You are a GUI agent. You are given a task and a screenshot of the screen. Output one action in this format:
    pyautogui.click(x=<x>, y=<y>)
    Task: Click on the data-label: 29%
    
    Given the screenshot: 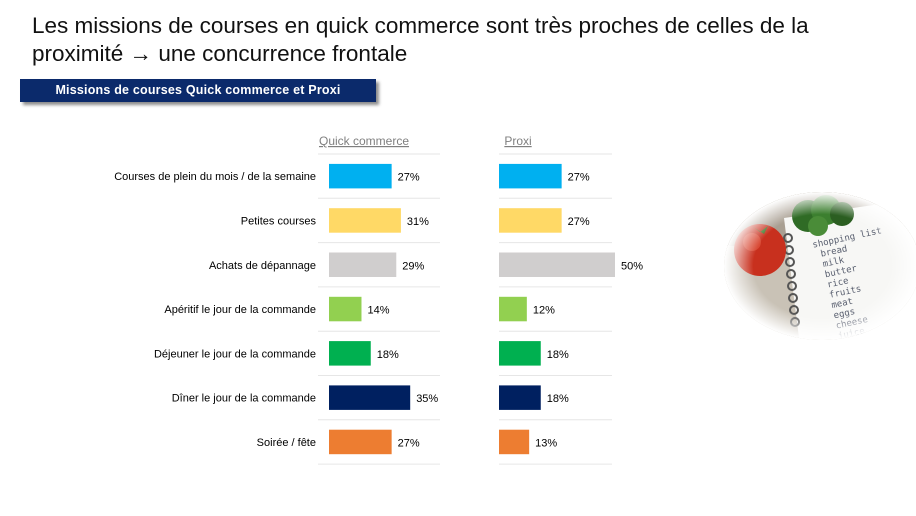 What is the action you would take?
    pyautogui.click(x=413, y=266)
    